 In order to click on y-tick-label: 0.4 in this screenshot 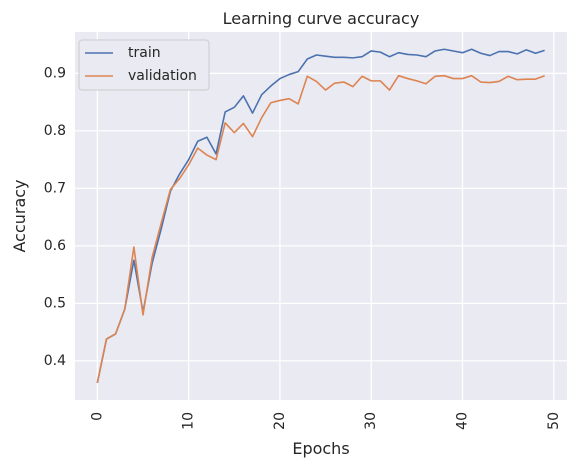, I will do `click(55, 361)`.